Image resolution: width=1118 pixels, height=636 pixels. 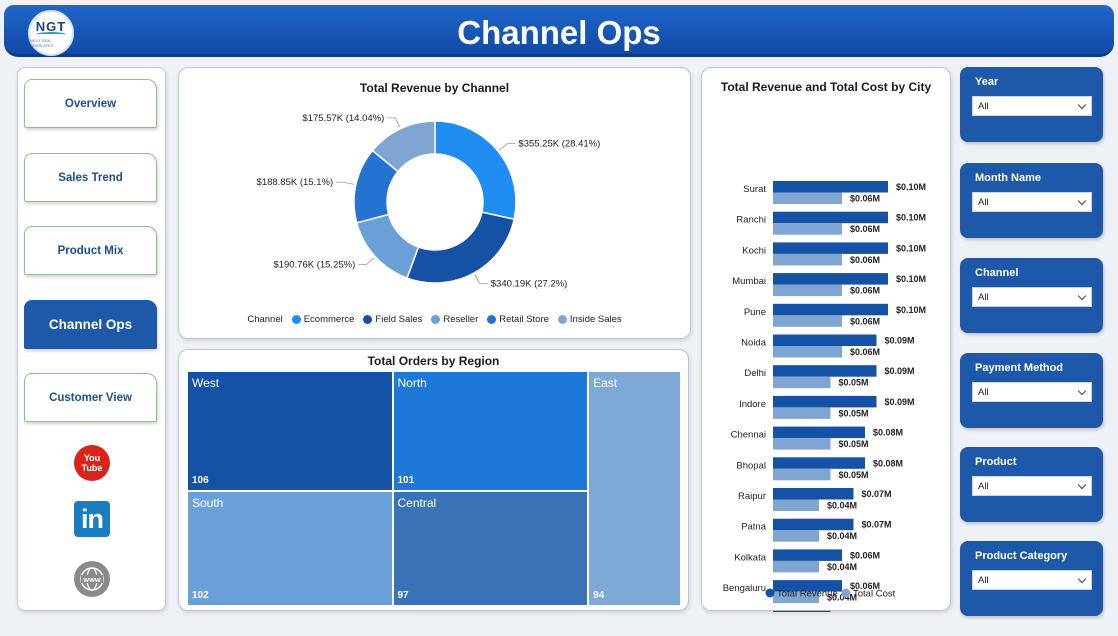 What do you see at coordinates (987, 82) in the screenshot?
I see `filter-label: Year` at bounding box center [987, 82].